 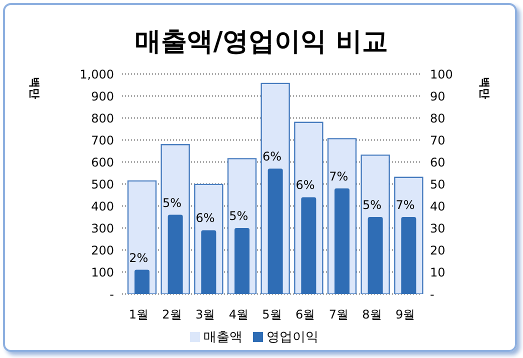 I want to click on y2-tick-label: 20, so click(x=438, y=250).